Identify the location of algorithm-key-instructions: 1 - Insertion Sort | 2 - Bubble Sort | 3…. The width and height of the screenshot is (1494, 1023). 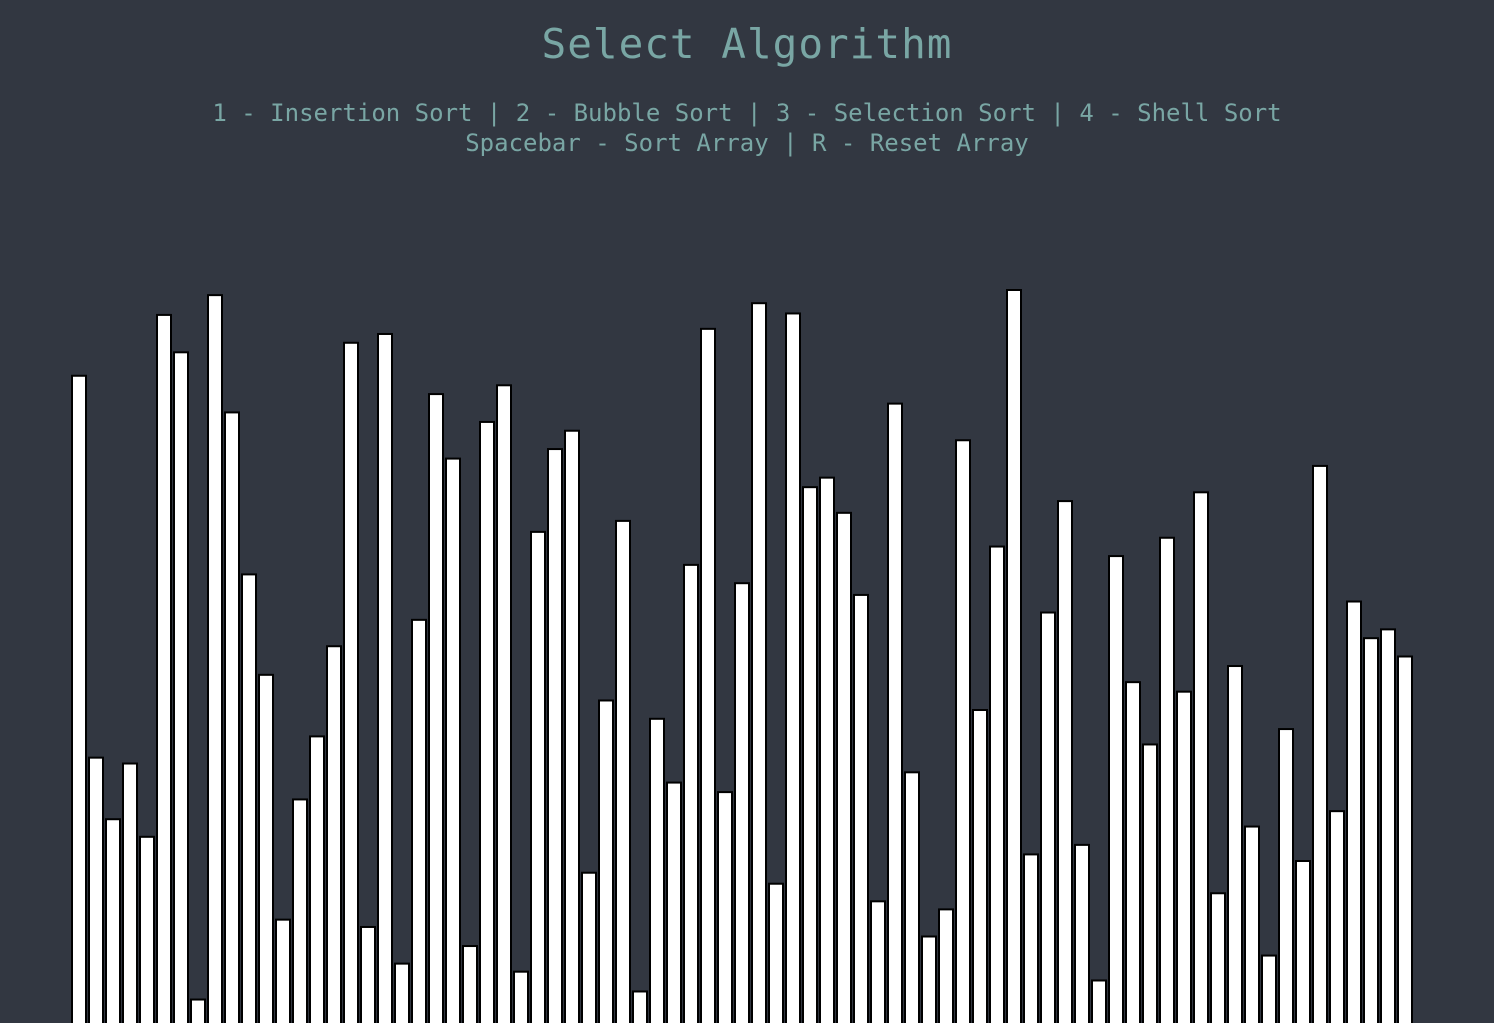
(747, 113).